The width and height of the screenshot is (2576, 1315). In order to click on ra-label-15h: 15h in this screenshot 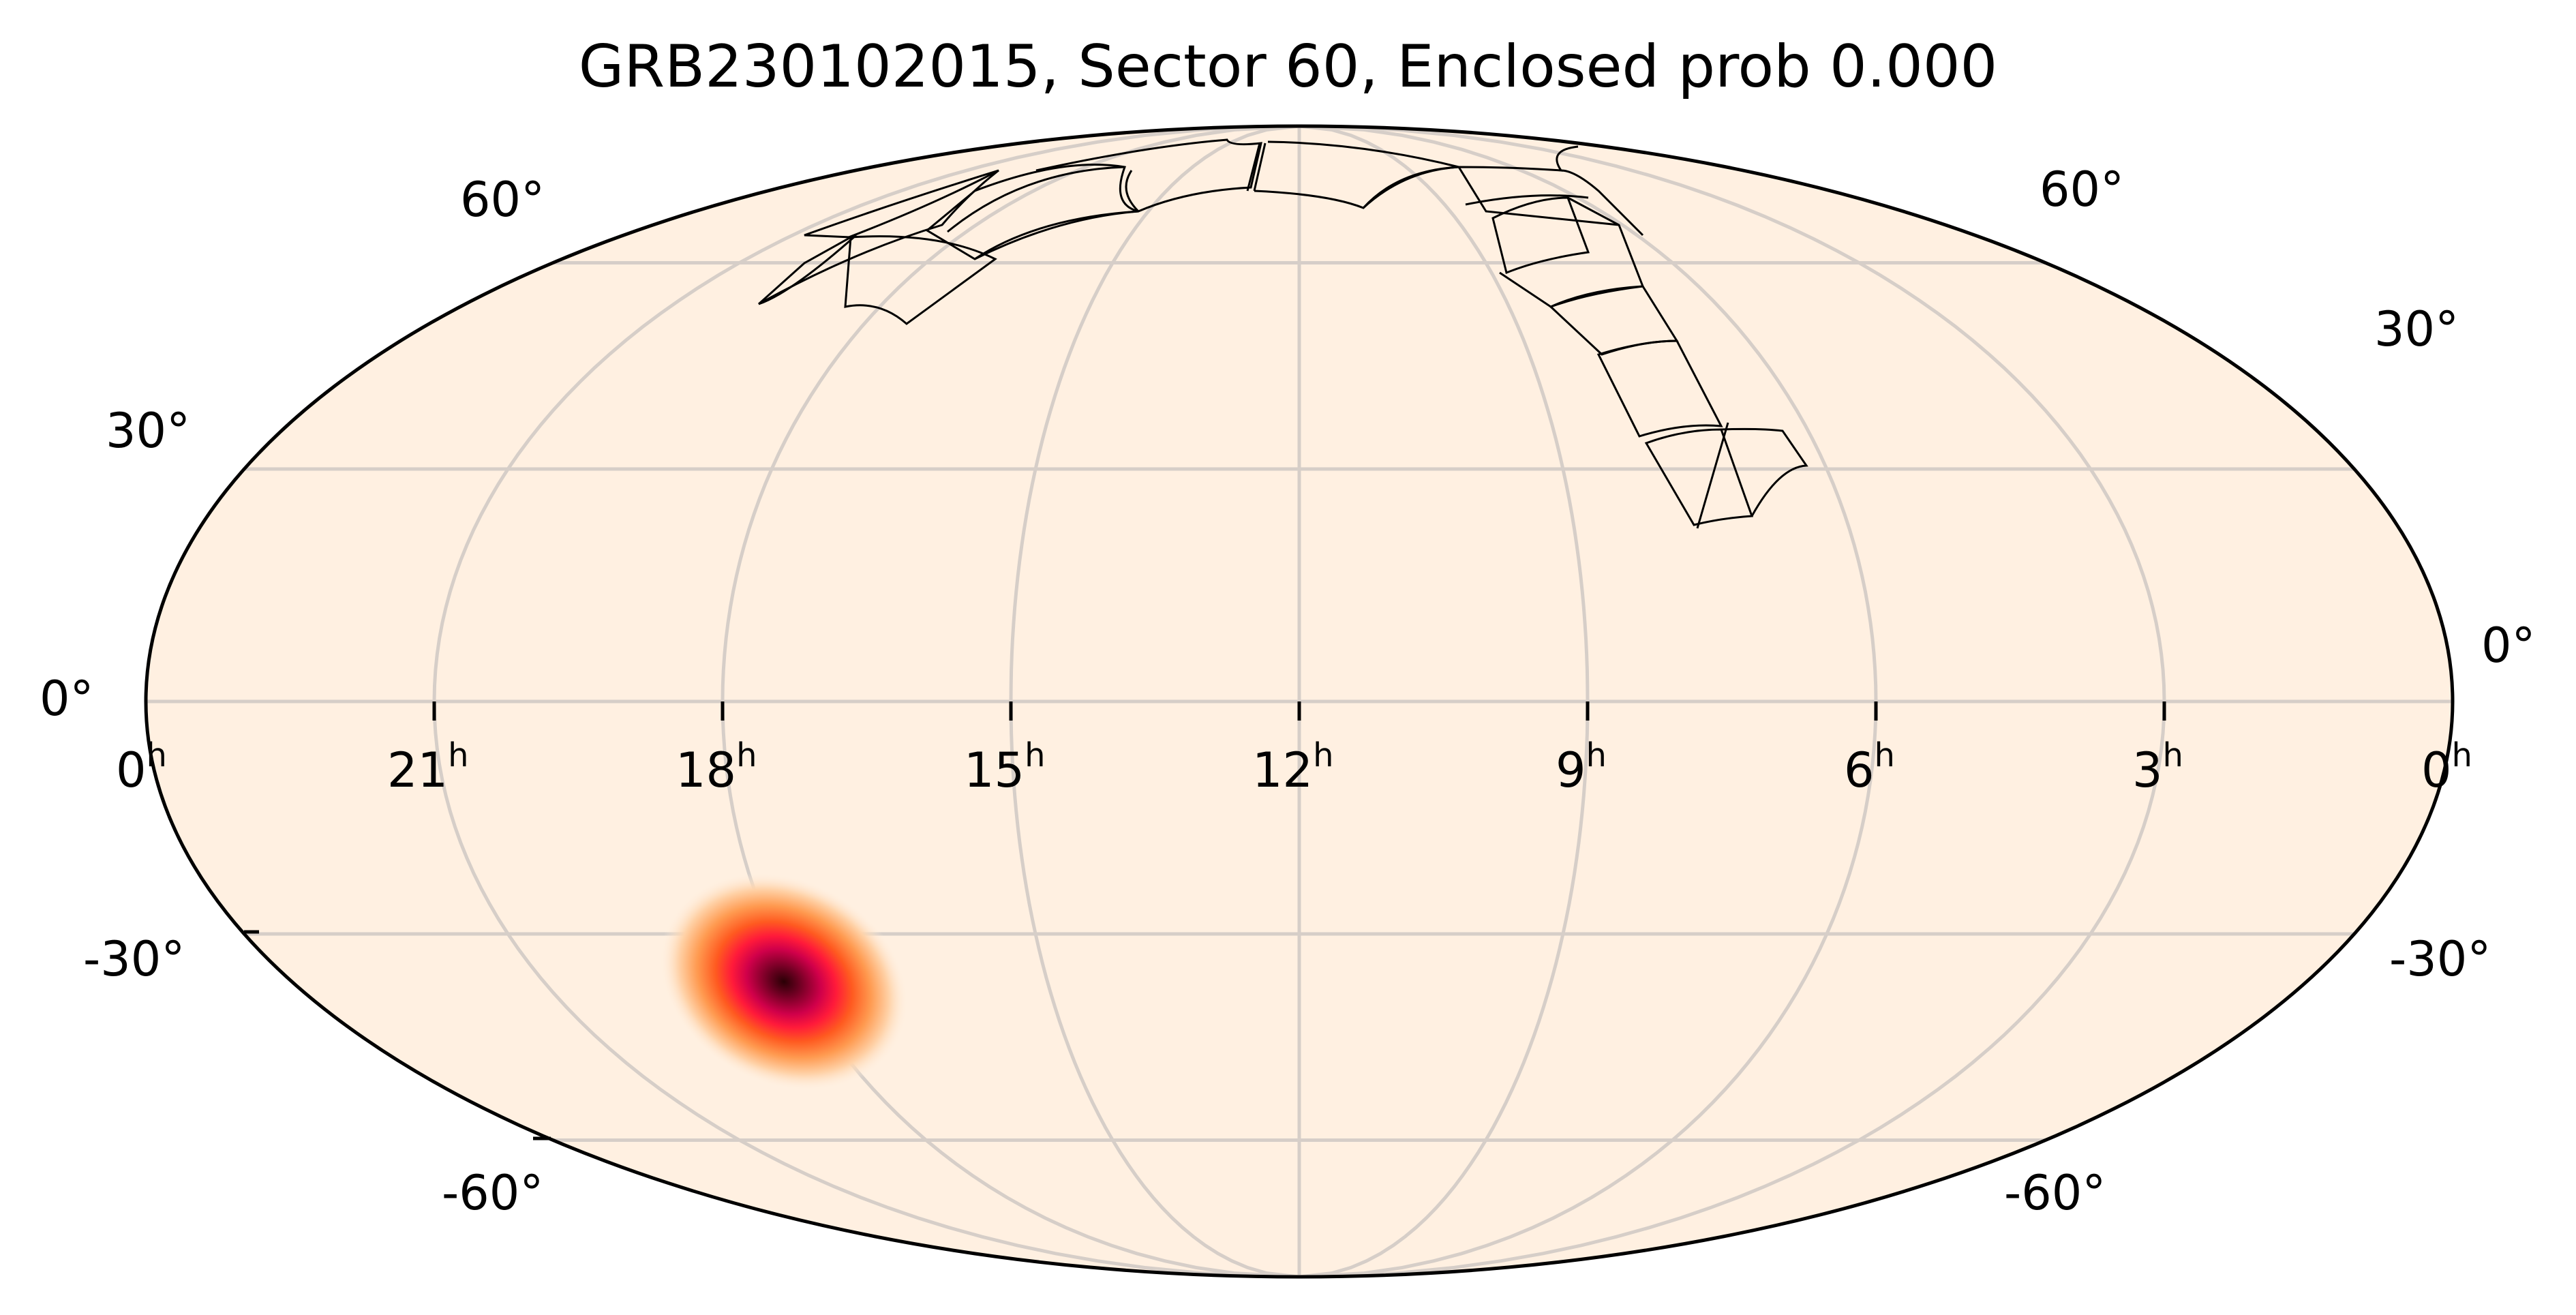, I will do `click(1005, 766)`.